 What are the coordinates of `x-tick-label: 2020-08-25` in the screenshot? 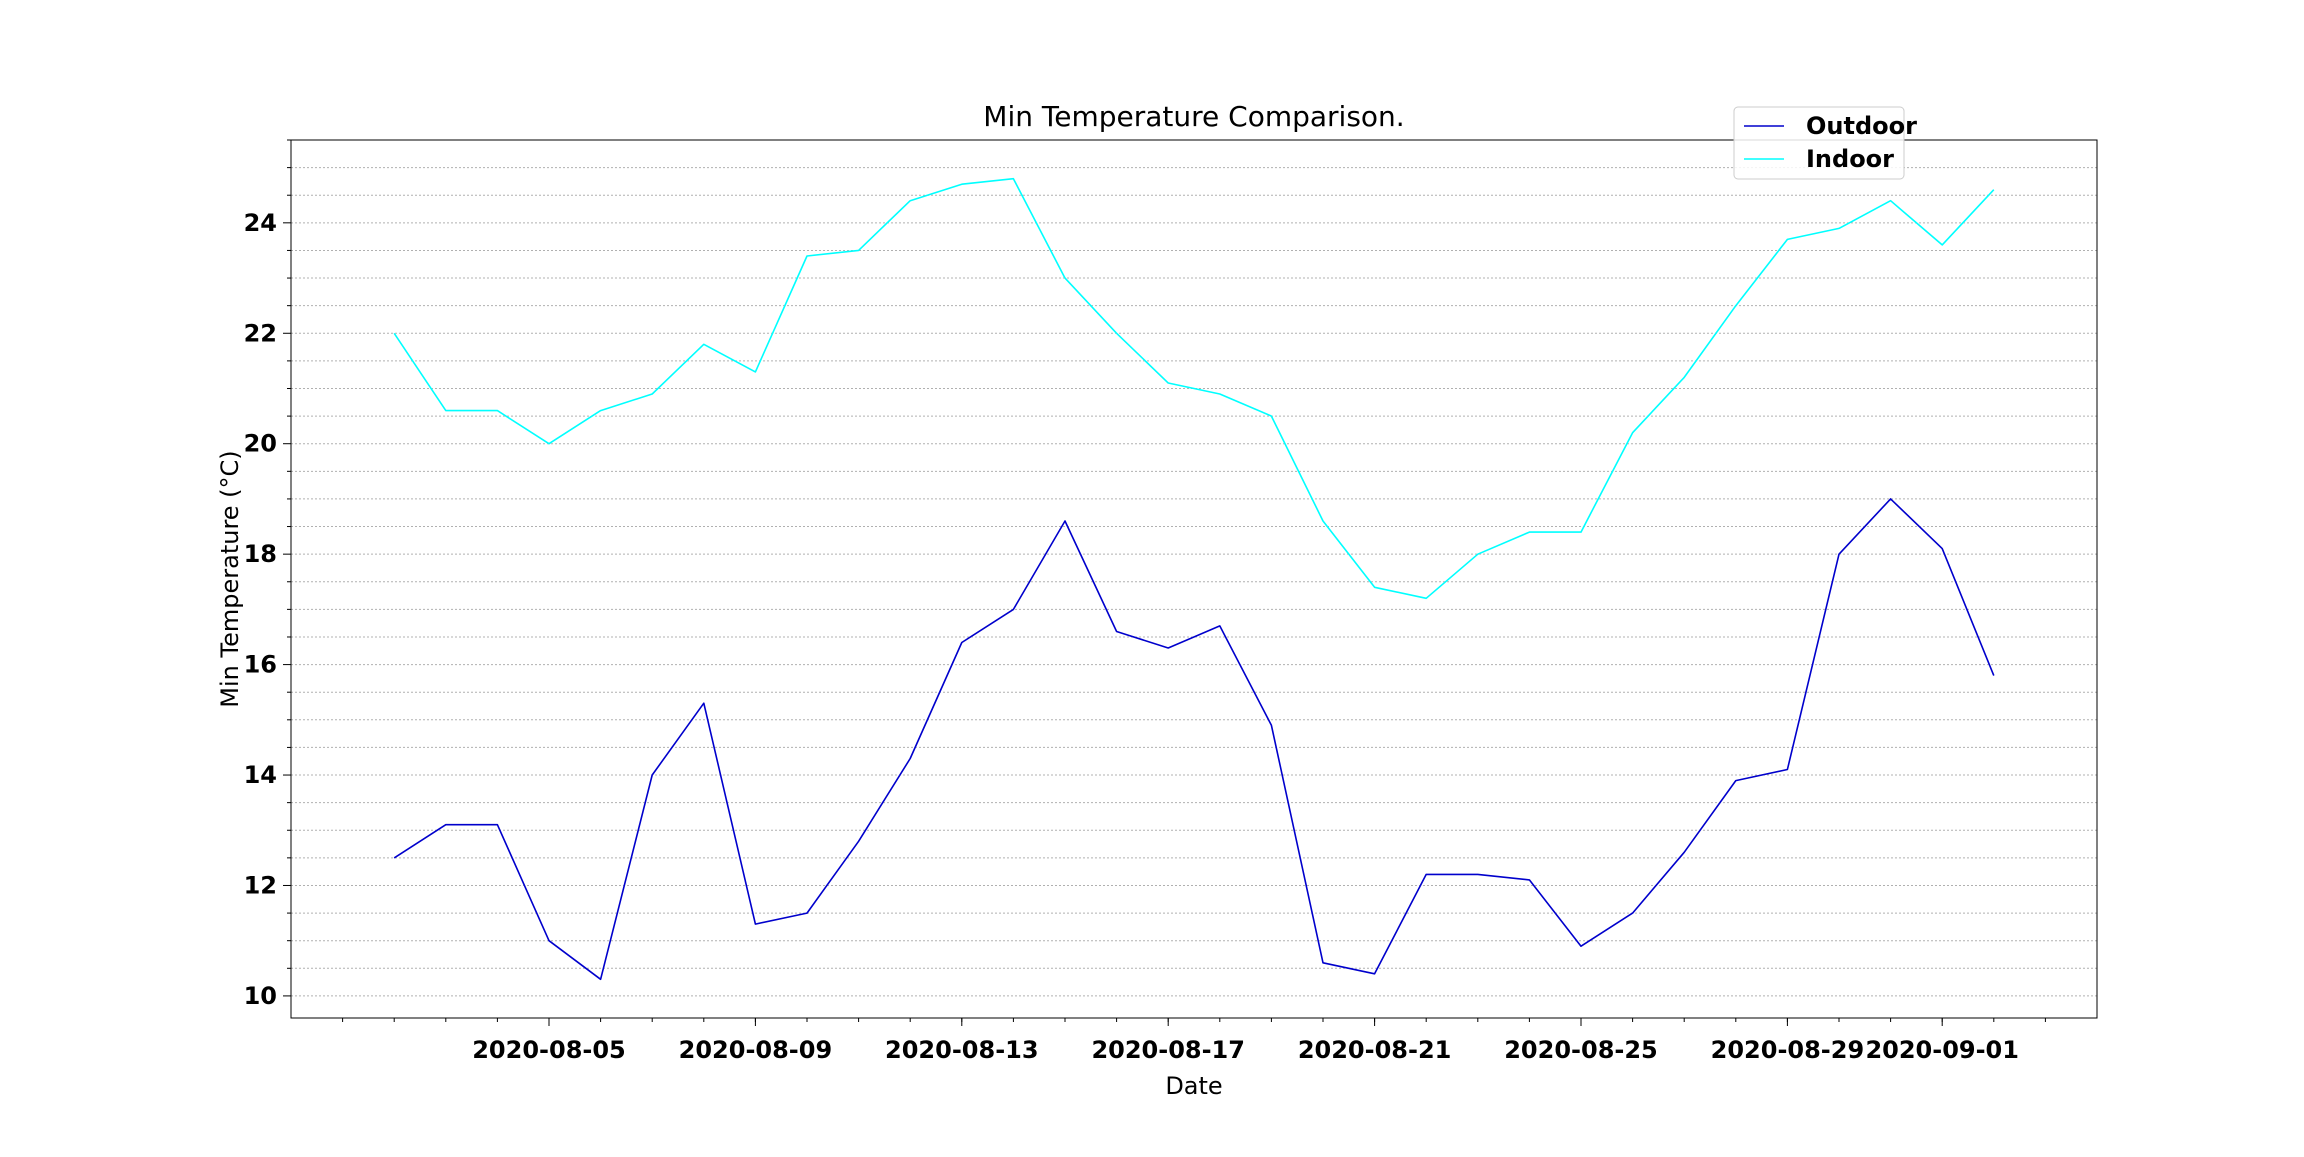 It's located at (1581, 1050).